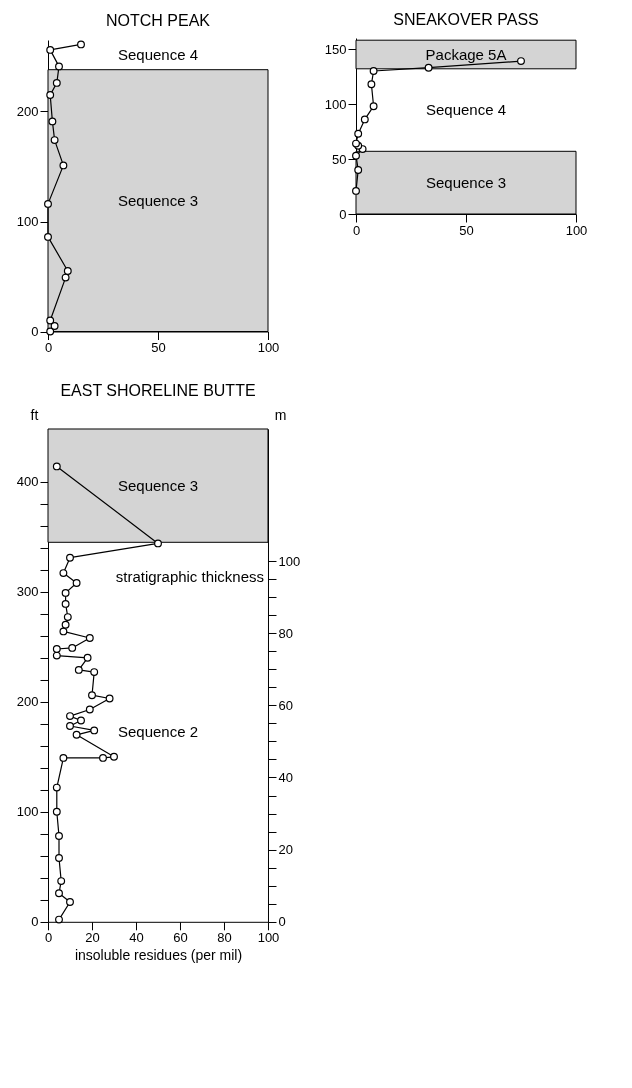  I want to click on y2-tick-label: 20, so click(285, 849).